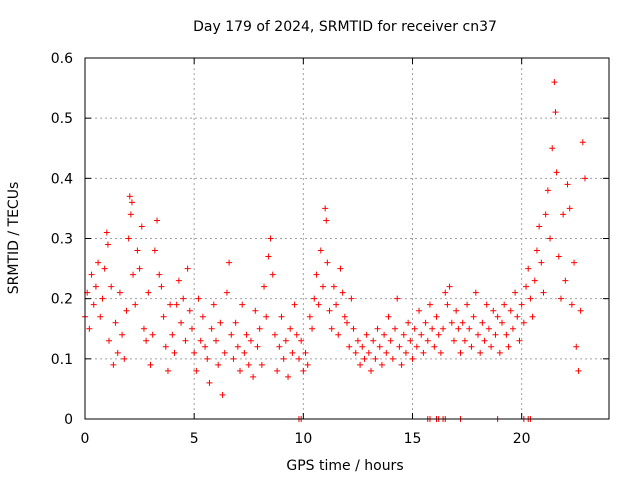 The width and height of the screenshot is (640, 480). What do you see at coordinates (62, 360) in the screenshot?
I see `y-tick-label: 0.1` at bounding box center [62, 360].